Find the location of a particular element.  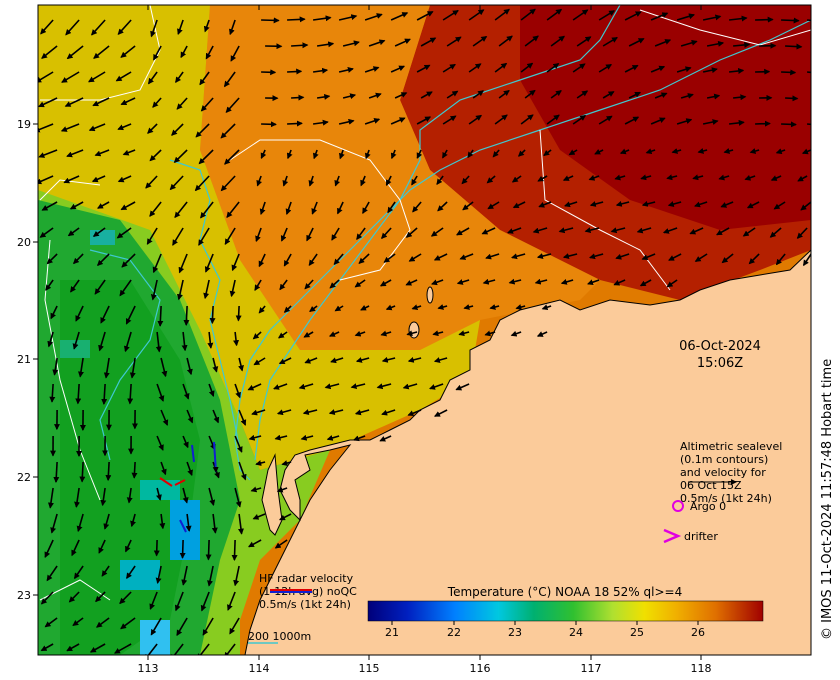

drifter-label: drifter is located at coordinates (701, 536).